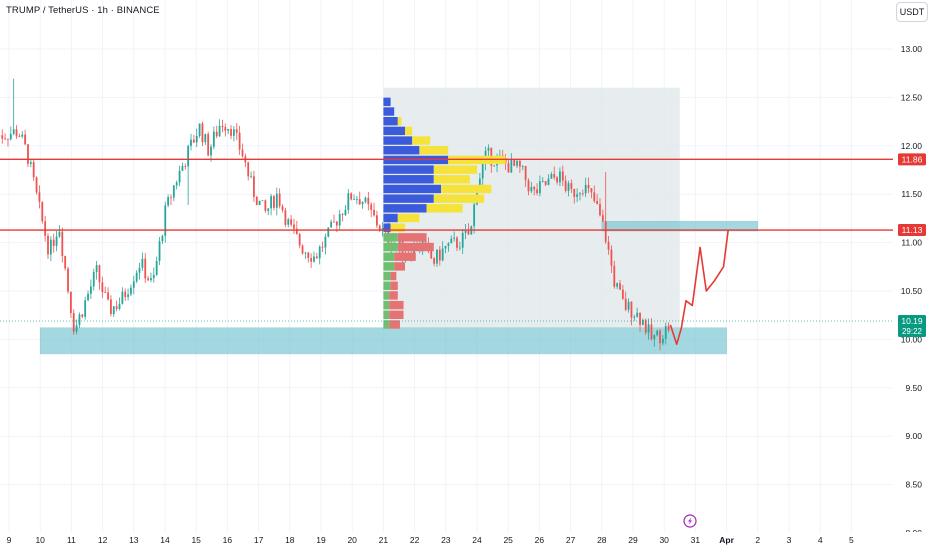 This screenshot has width=932, height=550. Describe the element at coordinates (912, 49) in the screenshot. I see `price-tick-label: 13.00` at that location.